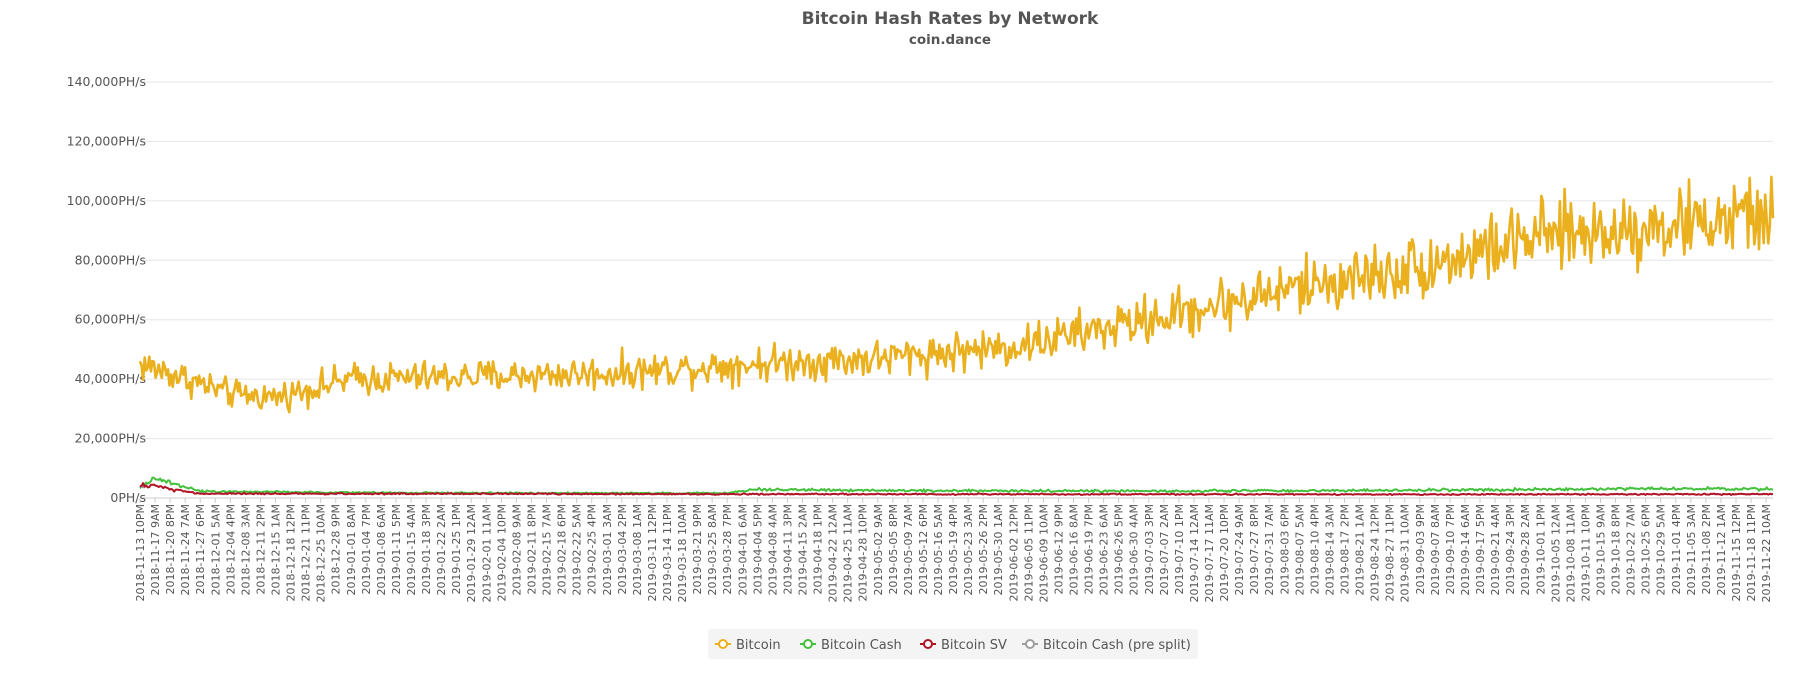 Image resolution: width=1805 pixels, height=691 pixels. Describe the element at coordinates (200, 549) in the screenshot. I see `x-tick-label: 2018-11-27 6PM` at that location.